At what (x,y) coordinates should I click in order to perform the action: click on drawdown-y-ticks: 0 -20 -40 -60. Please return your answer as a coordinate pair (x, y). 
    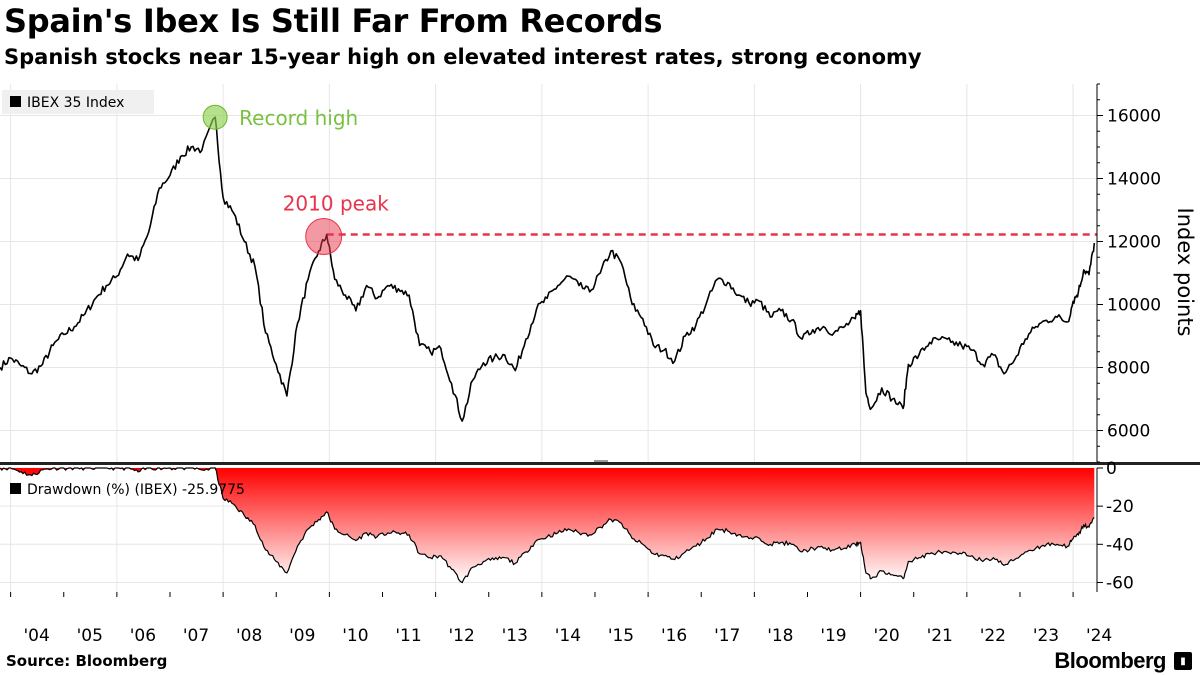
    Looking at the image, I should click on (1115, 526).